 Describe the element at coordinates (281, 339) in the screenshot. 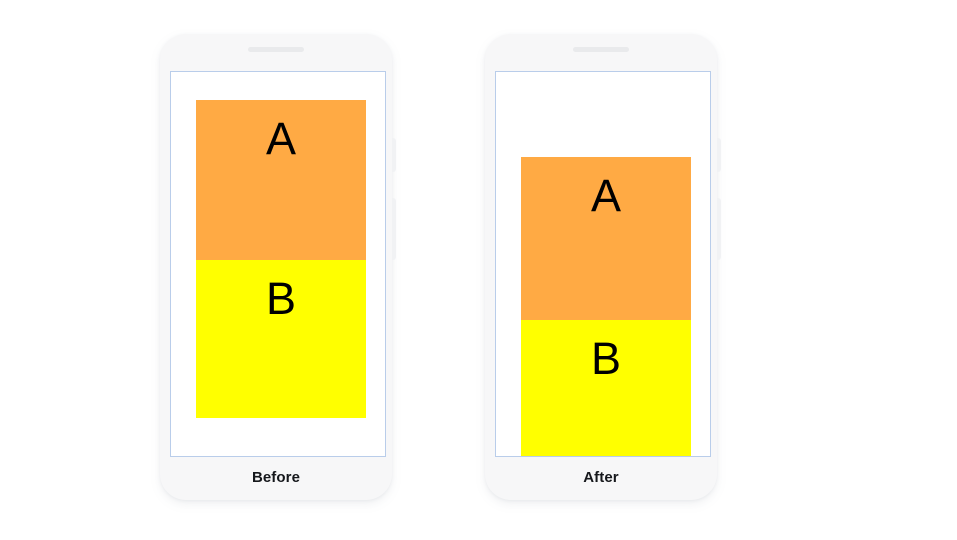

I see `content-block-b-before: B` at that location.